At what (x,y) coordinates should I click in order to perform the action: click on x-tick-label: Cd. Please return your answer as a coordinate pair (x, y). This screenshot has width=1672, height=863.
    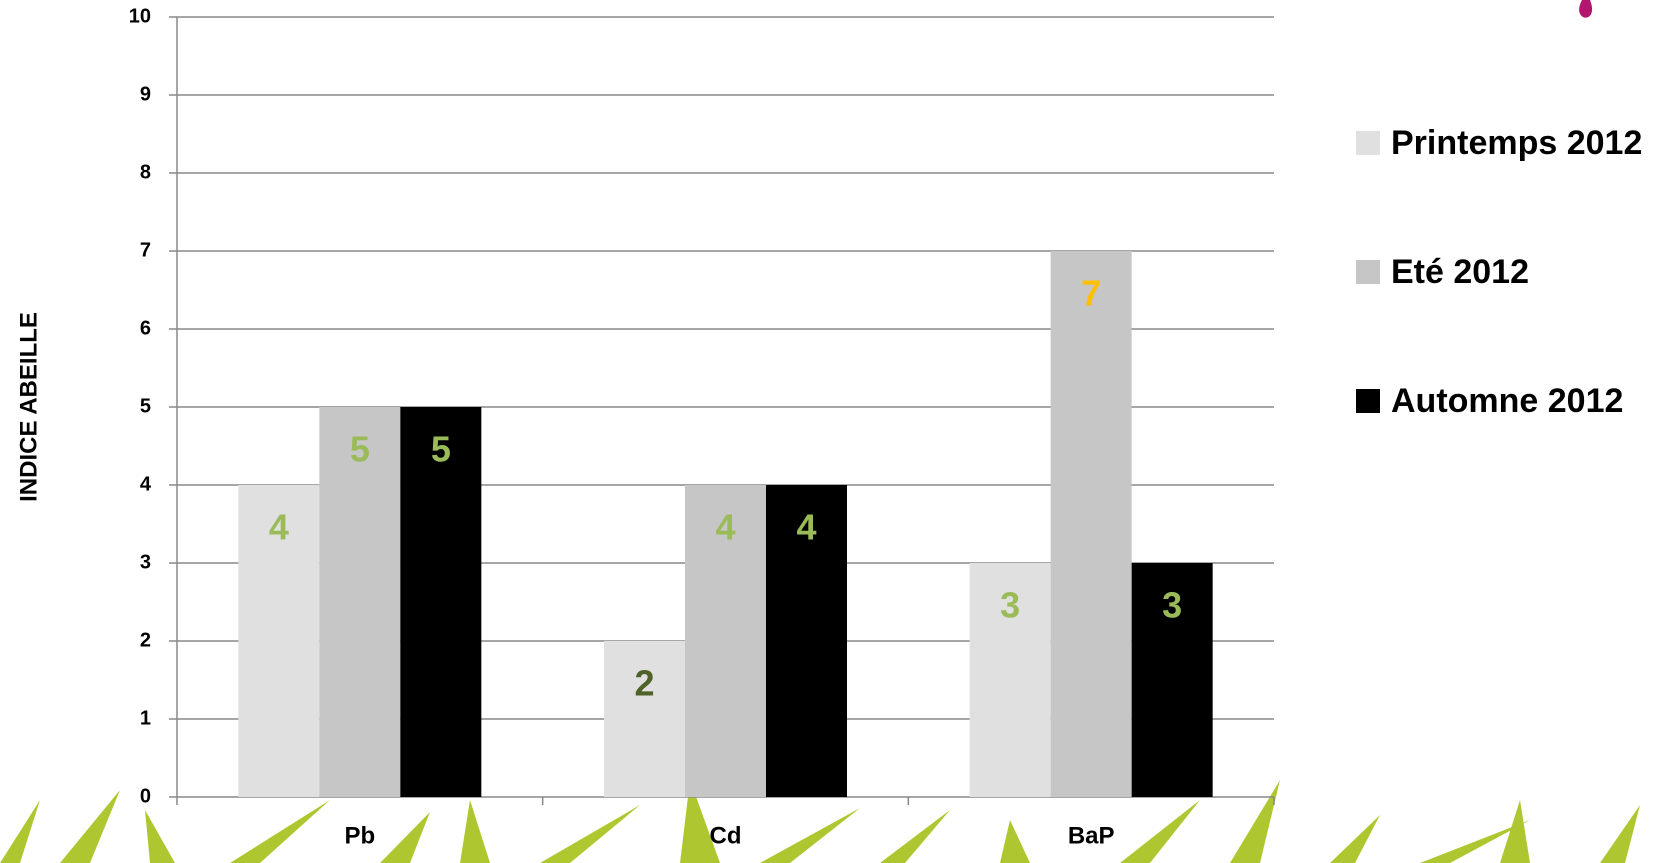
    Looking at the image, I should click on (726, 835).